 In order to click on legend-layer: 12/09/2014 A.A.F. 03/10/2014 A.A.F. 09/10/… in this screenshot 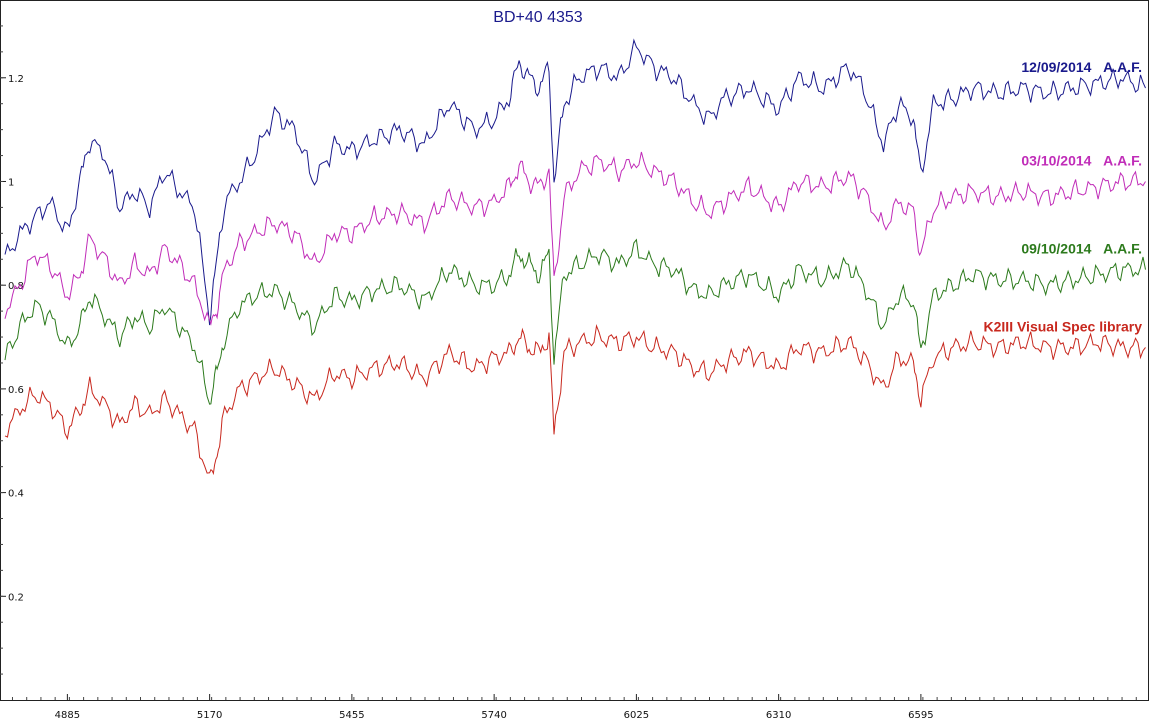, I will do `click(1063, 196)`.